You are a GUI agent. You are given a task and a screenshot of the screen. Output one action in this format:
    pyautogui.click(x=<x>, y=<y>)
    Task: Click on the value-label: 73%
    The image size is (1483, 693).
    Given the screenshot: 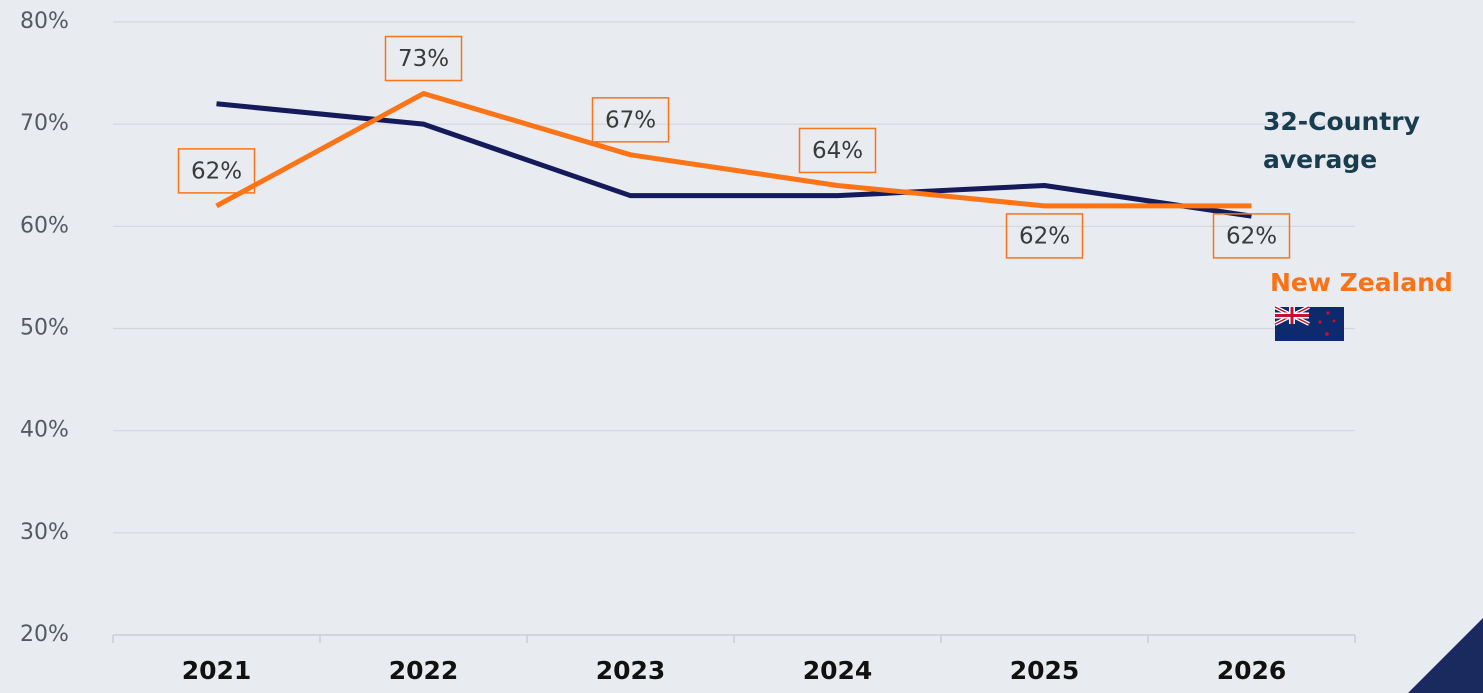 What is the action you would take?
    pyautogui.click(x=423, y=59)
    